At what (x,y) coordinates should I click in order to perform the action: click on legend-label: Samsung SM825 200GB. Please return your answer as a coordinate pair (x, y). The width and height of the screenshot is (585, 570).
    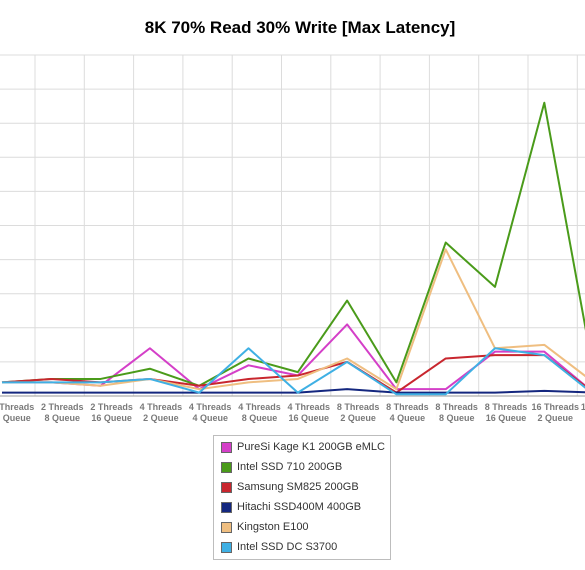
    Looking at the image, I should click on (298, 487).